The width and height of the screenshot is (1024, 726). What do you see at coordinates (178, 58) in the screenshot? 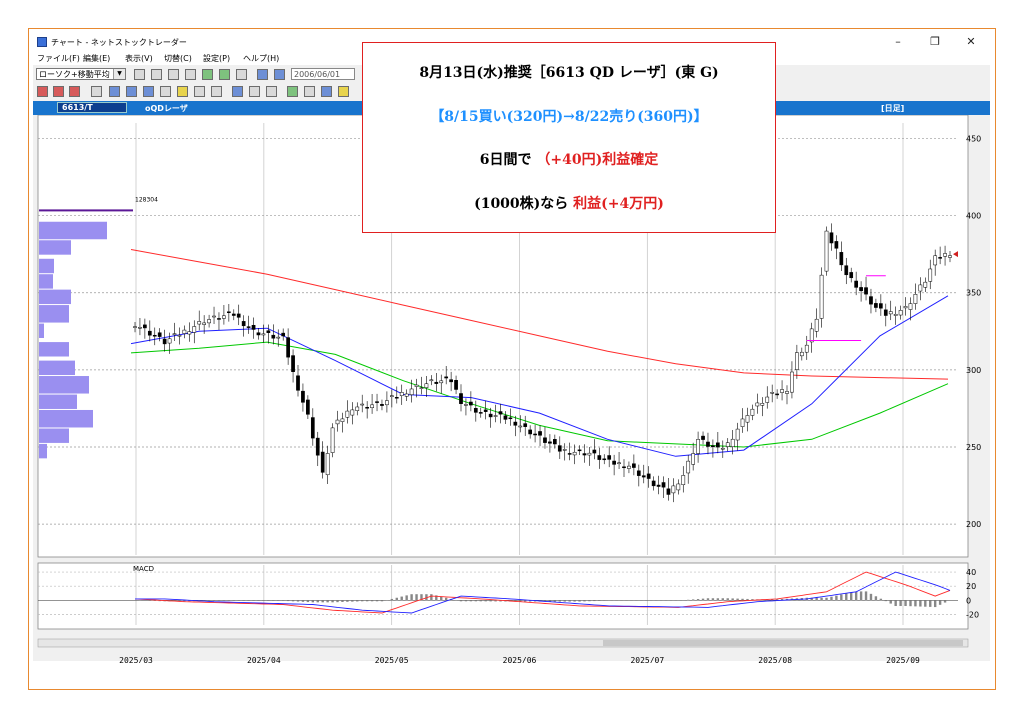
I see `menu-switch: 切替(C)` at bounding box center [178, 58].